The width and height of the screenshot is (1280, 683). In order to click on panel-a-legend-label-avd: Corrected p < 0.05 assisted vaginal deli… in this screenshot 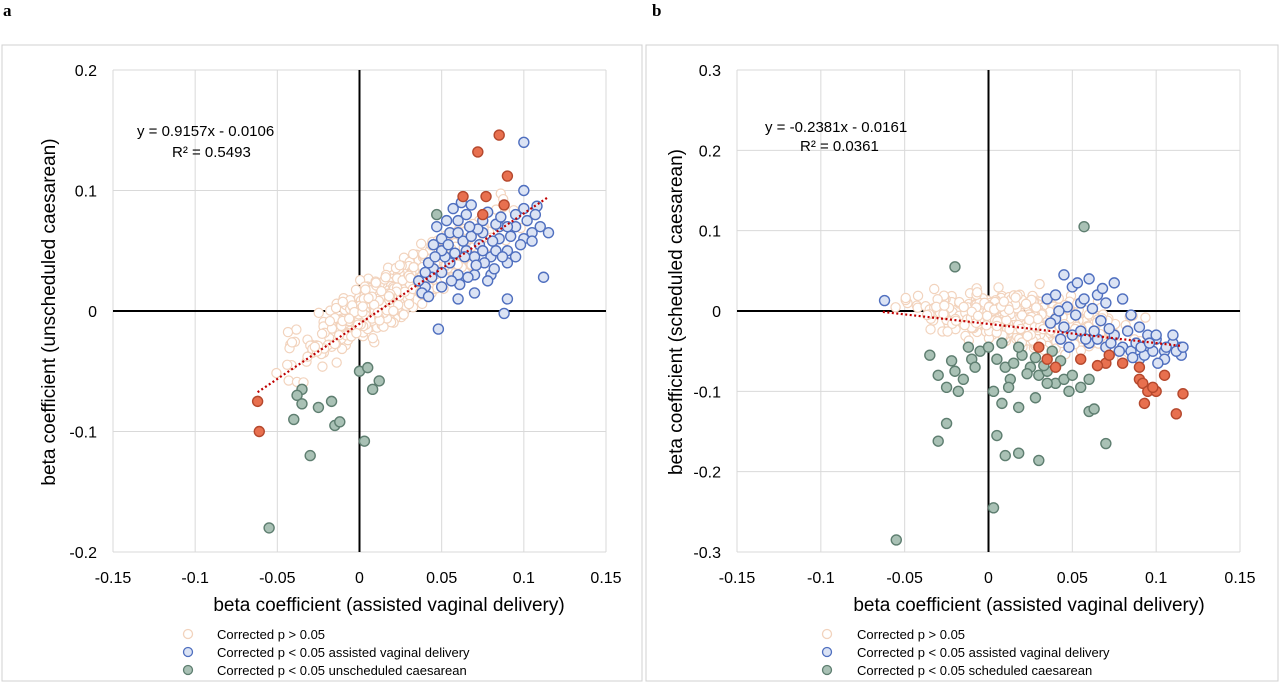, I will do `click(343, 652)`.